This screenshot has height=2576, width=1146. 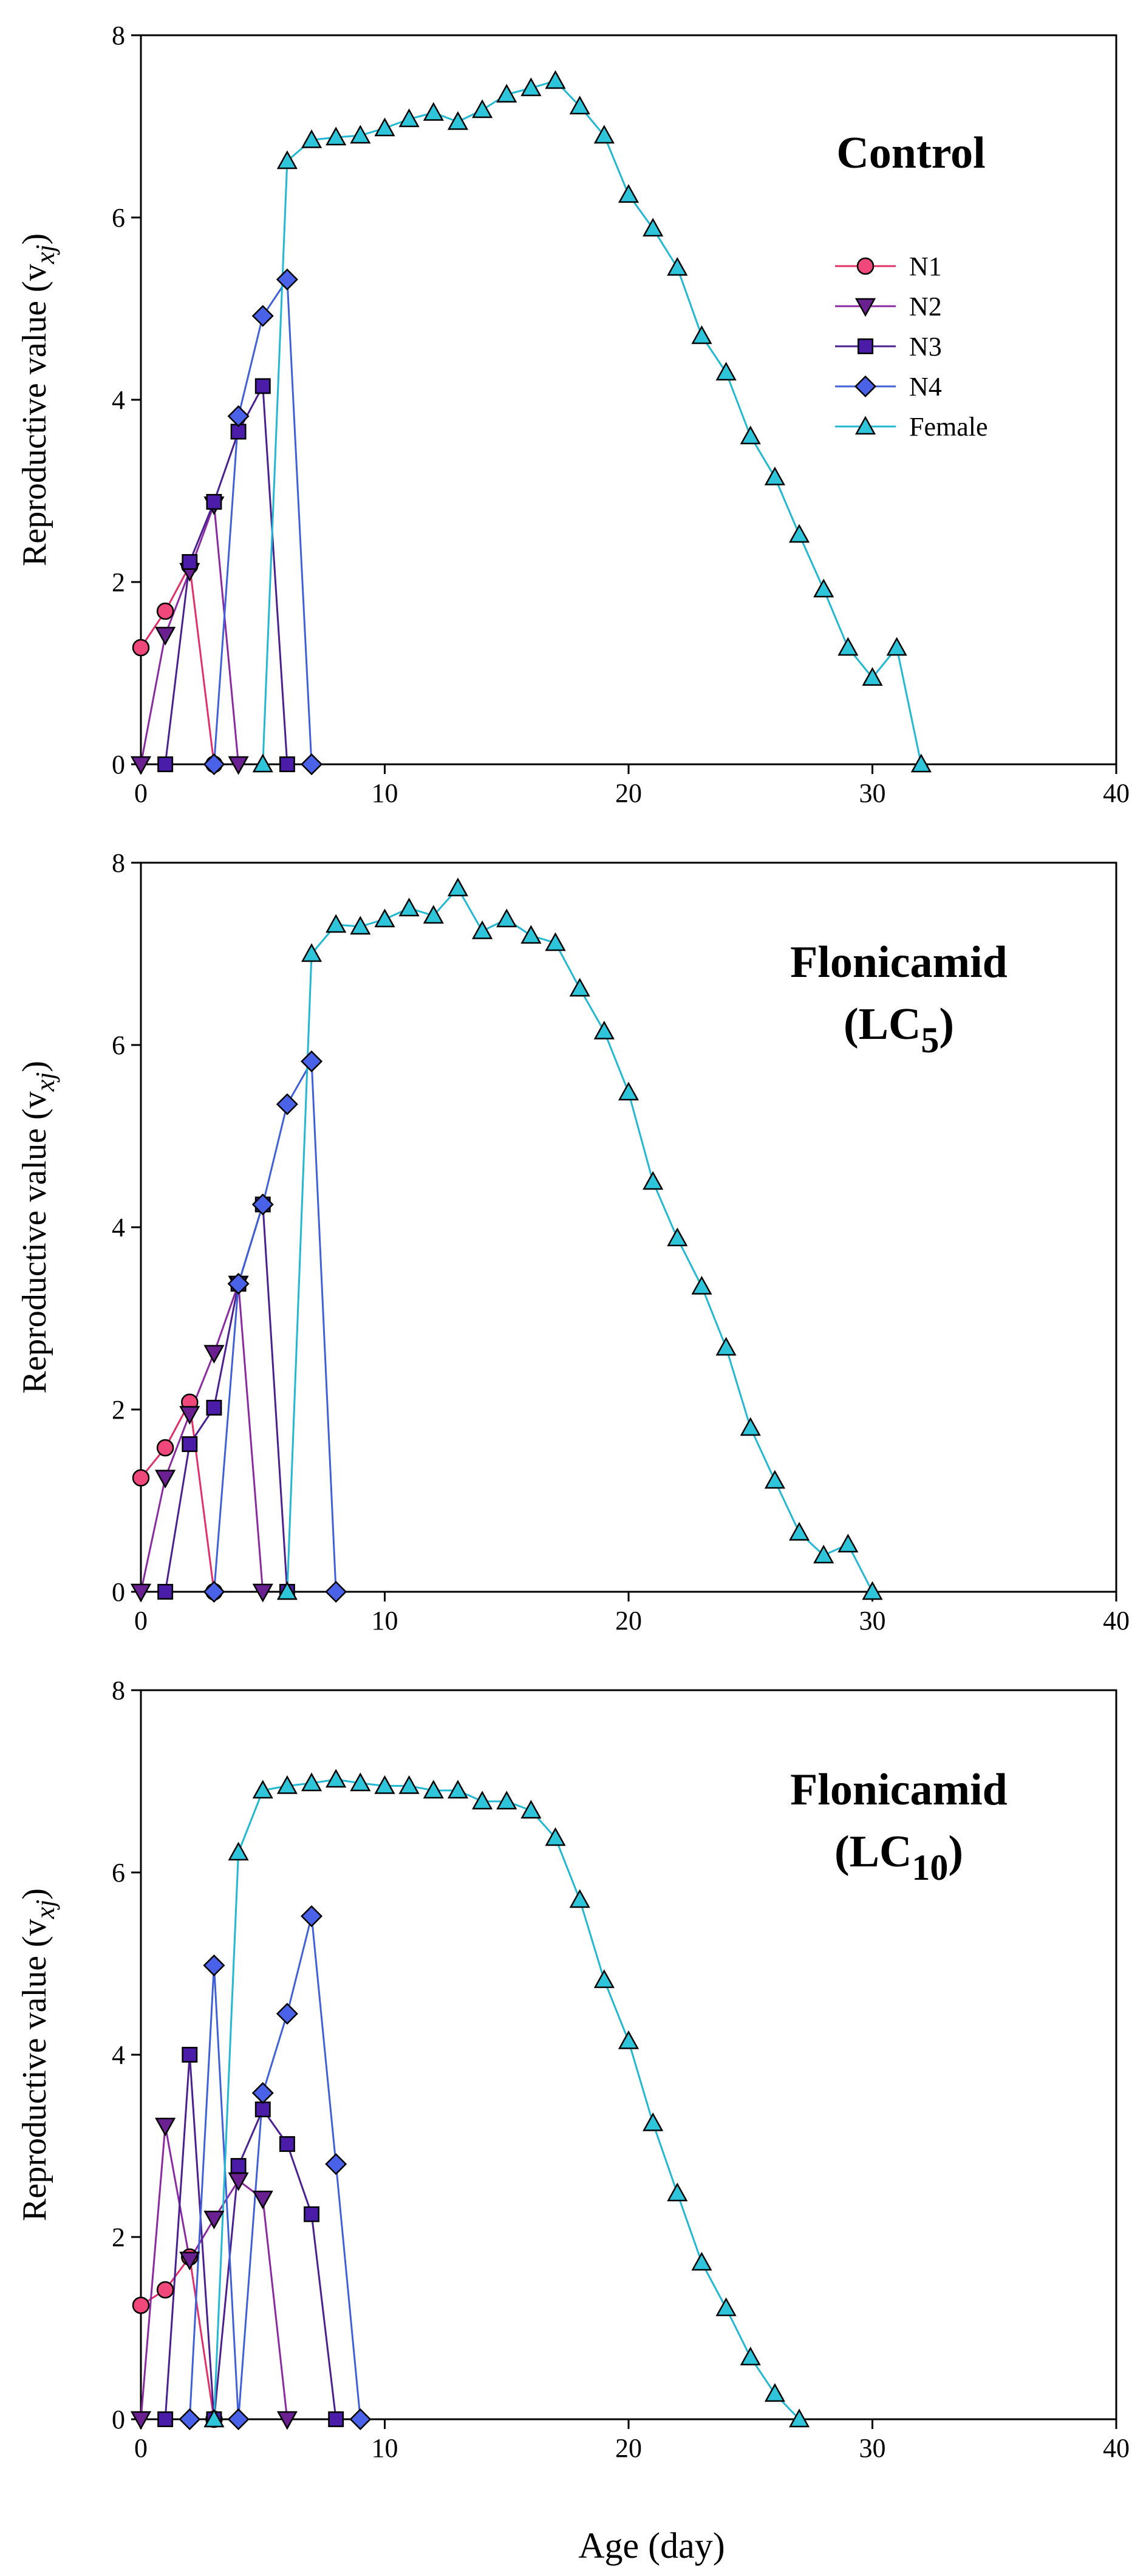 I want to click on legend-item: N2, so click(x=888, y=306).